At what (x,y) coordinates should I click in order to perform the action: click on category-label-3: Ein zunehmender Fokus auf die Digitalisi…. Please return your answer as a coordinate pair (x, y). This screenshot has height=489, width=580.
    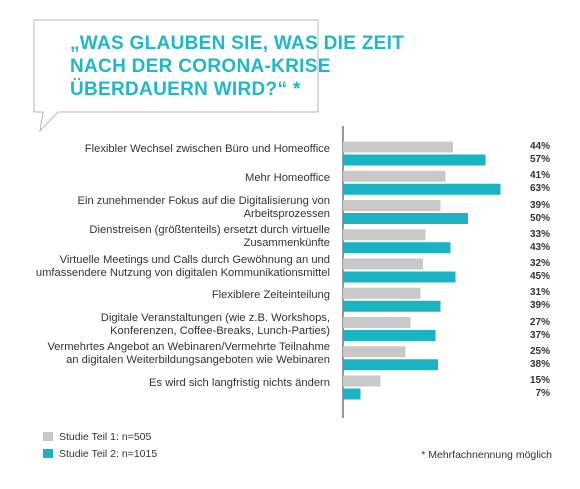
    Looking at the image, I should click on (180, 208).